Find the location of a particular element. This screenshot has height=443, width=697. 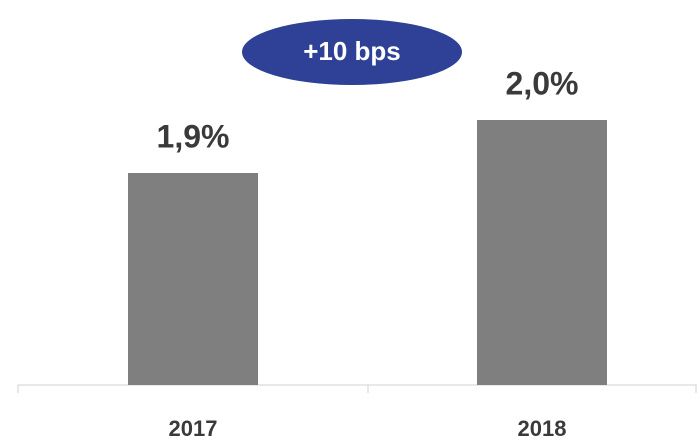

annotation-badge is located at coordinates (352, 52).